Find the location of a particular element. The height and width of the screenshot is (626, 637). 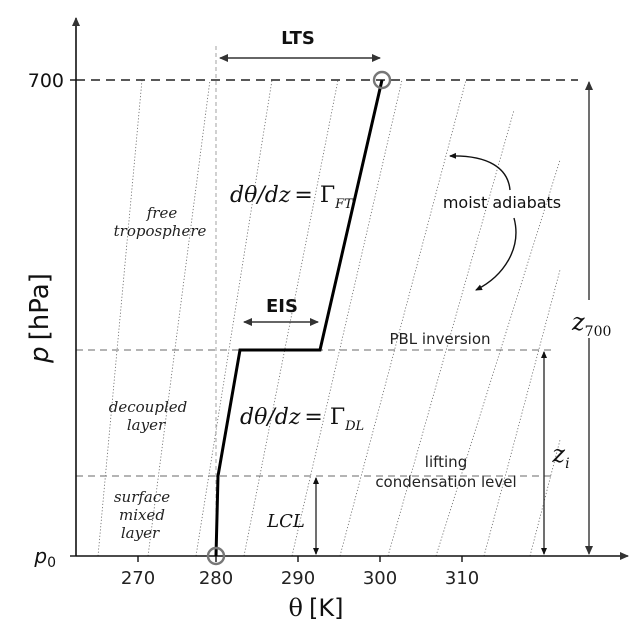

lts-label: LTS is located at coordinates (298, 38).